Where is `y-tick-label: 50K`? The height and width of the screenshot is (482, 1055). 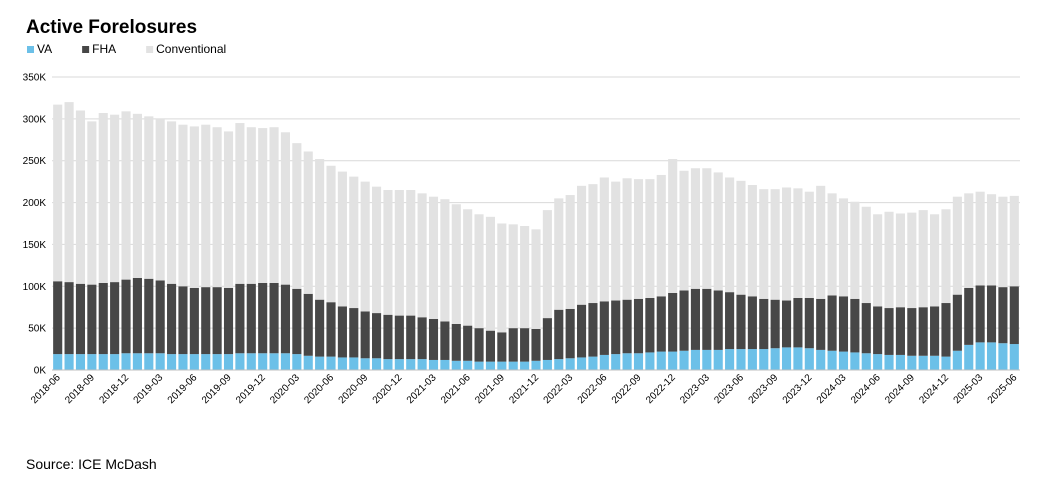
y-tick-label: 50K is located at coordinates (37, 329).